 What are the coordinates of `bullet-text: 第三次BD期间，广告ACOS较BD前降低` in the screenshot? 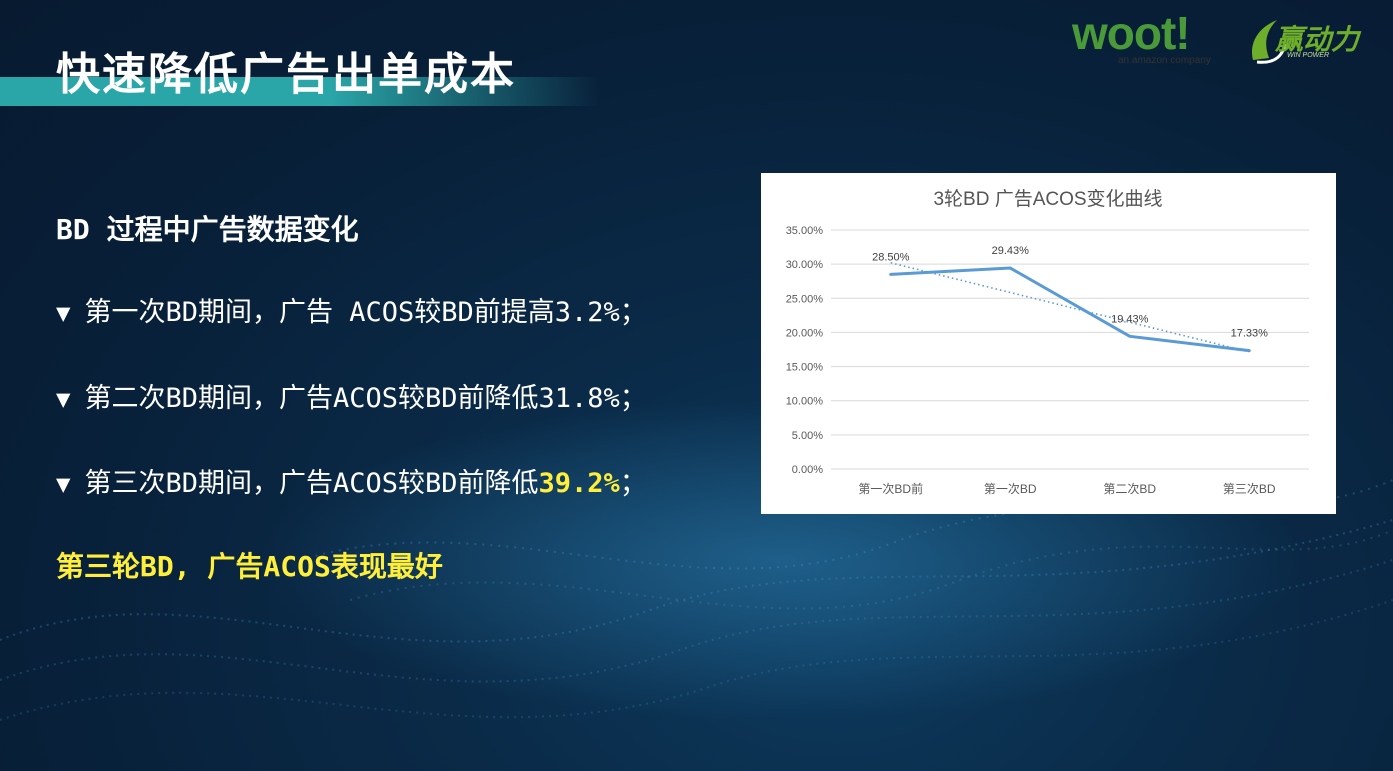 It's located at (311, 483).